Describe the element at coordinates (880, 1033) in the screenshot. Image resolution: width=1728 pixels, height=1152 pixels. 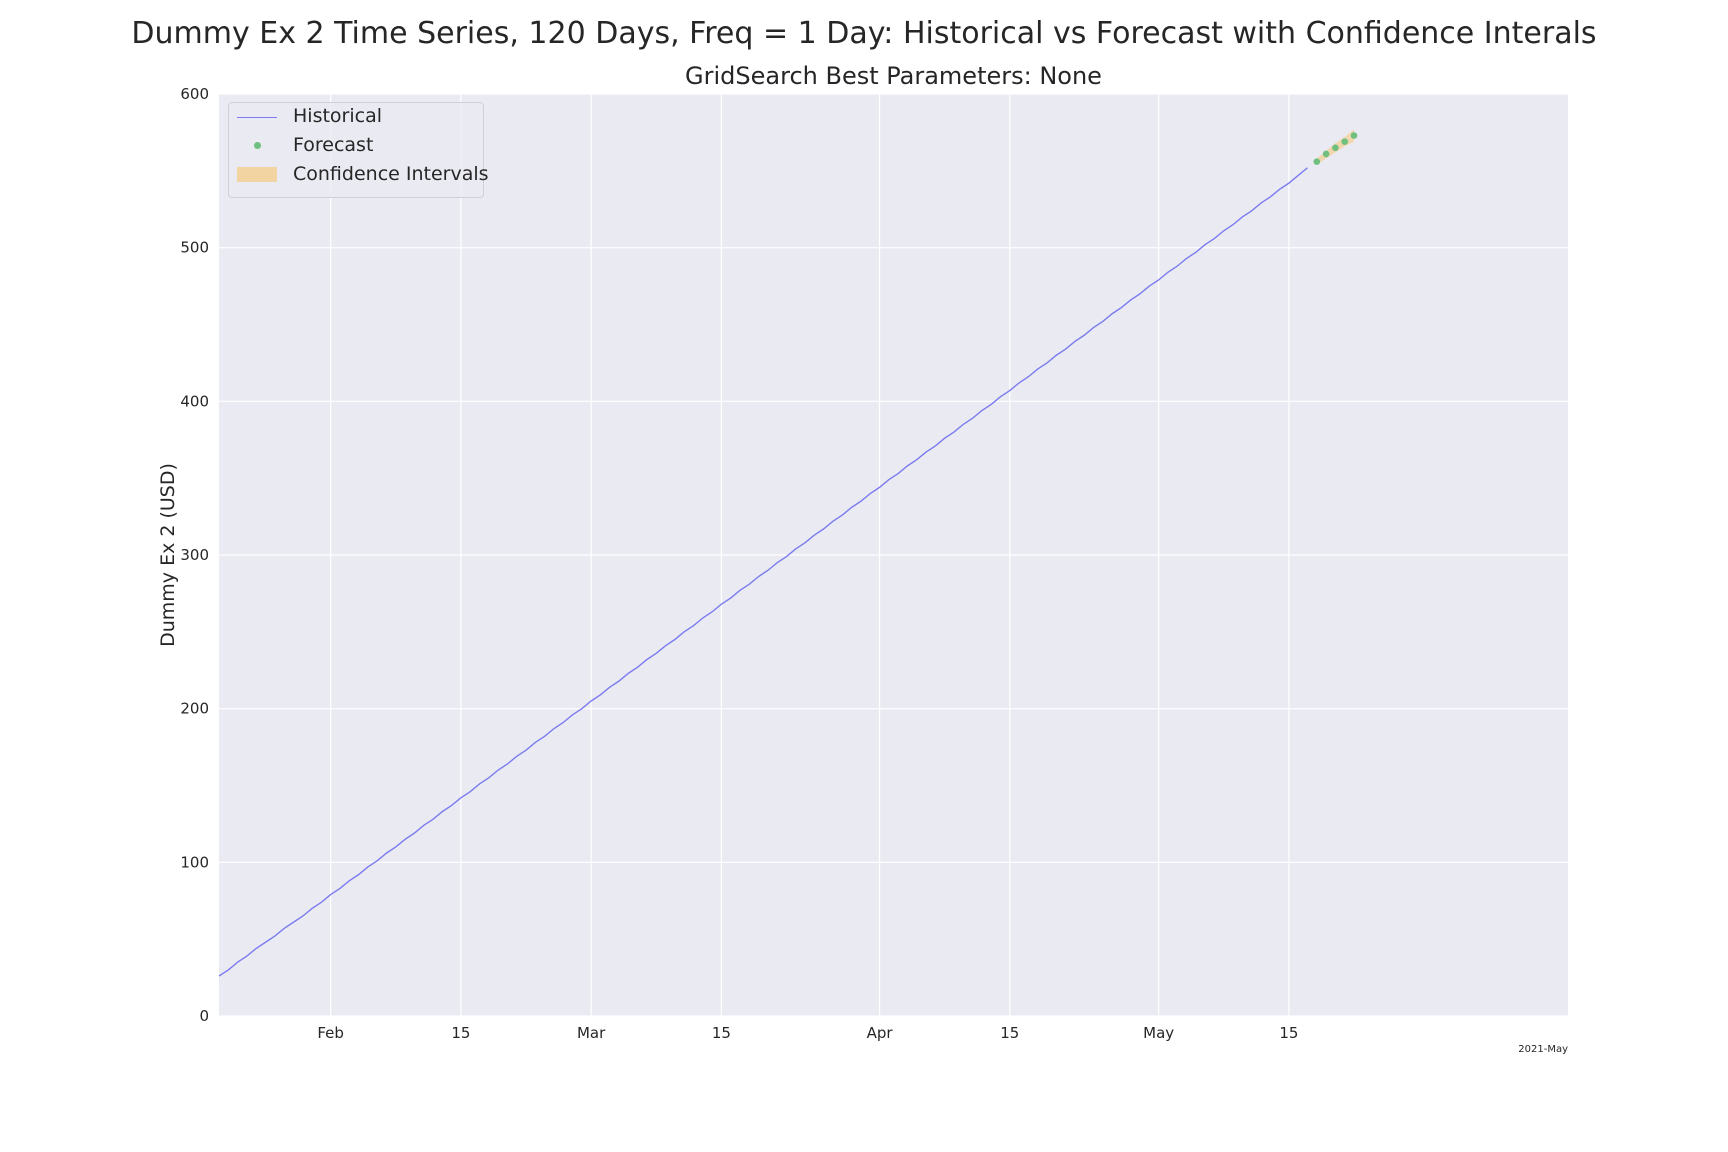
I see `x-tick-label: Apr` at that location.